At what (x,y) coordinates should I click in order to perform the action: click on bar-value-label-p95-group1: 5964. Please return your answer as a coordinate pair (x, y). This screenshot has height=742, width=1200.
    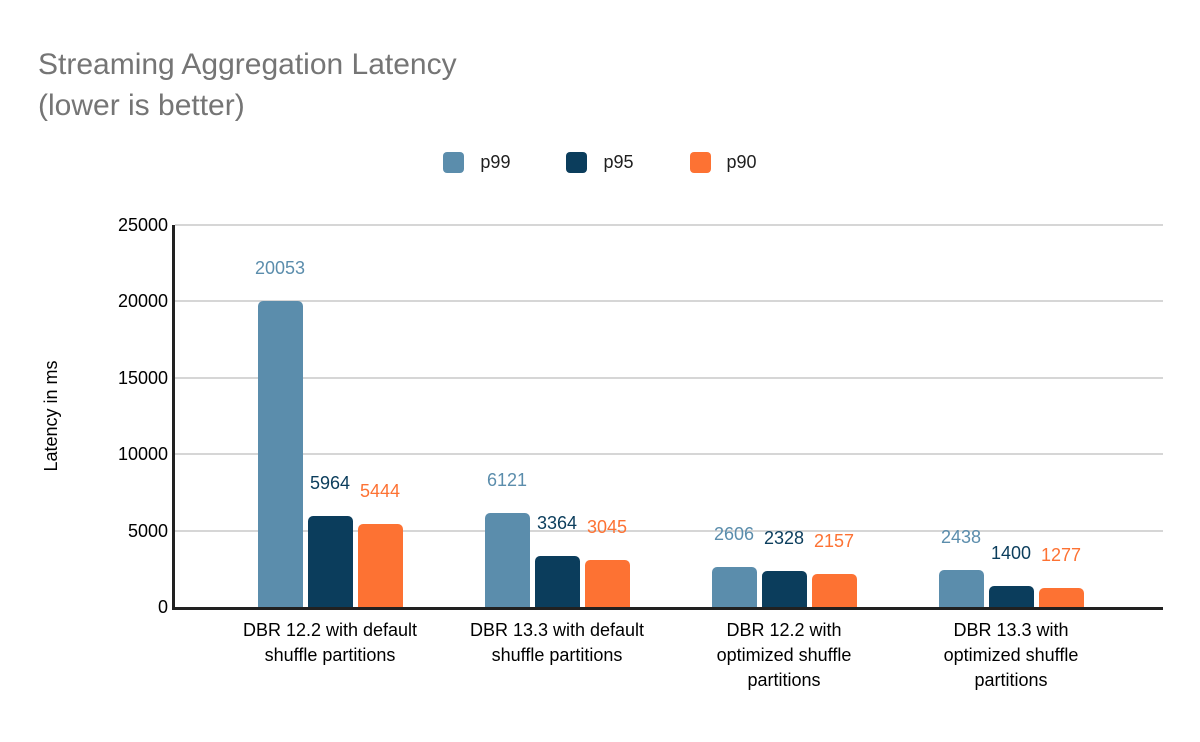
    Looking at the image, I should click on (330, 482).